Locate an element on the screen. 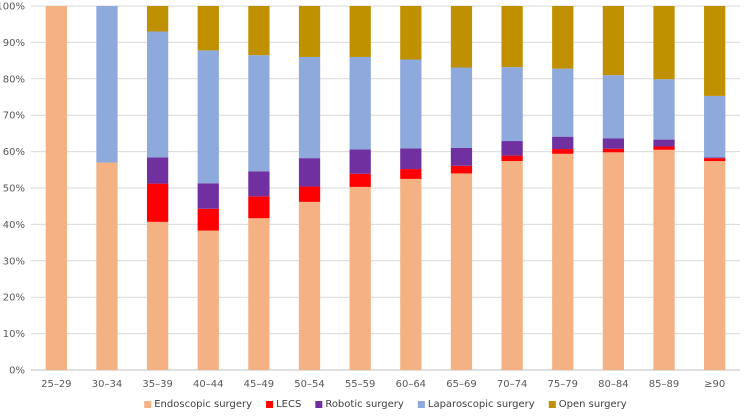 This screenshot has height=417, width=749. legend-label: LECS is located at coordinates (288, 404).